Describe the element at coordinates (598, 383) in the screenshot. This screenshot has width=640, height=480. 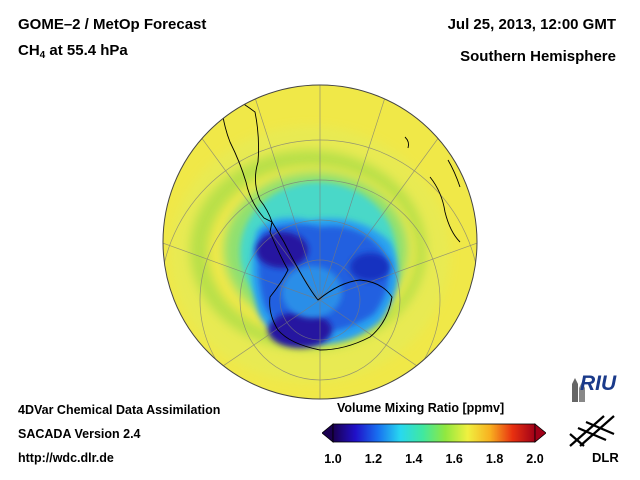
I see `riu-logo-text: RIU` at that location.